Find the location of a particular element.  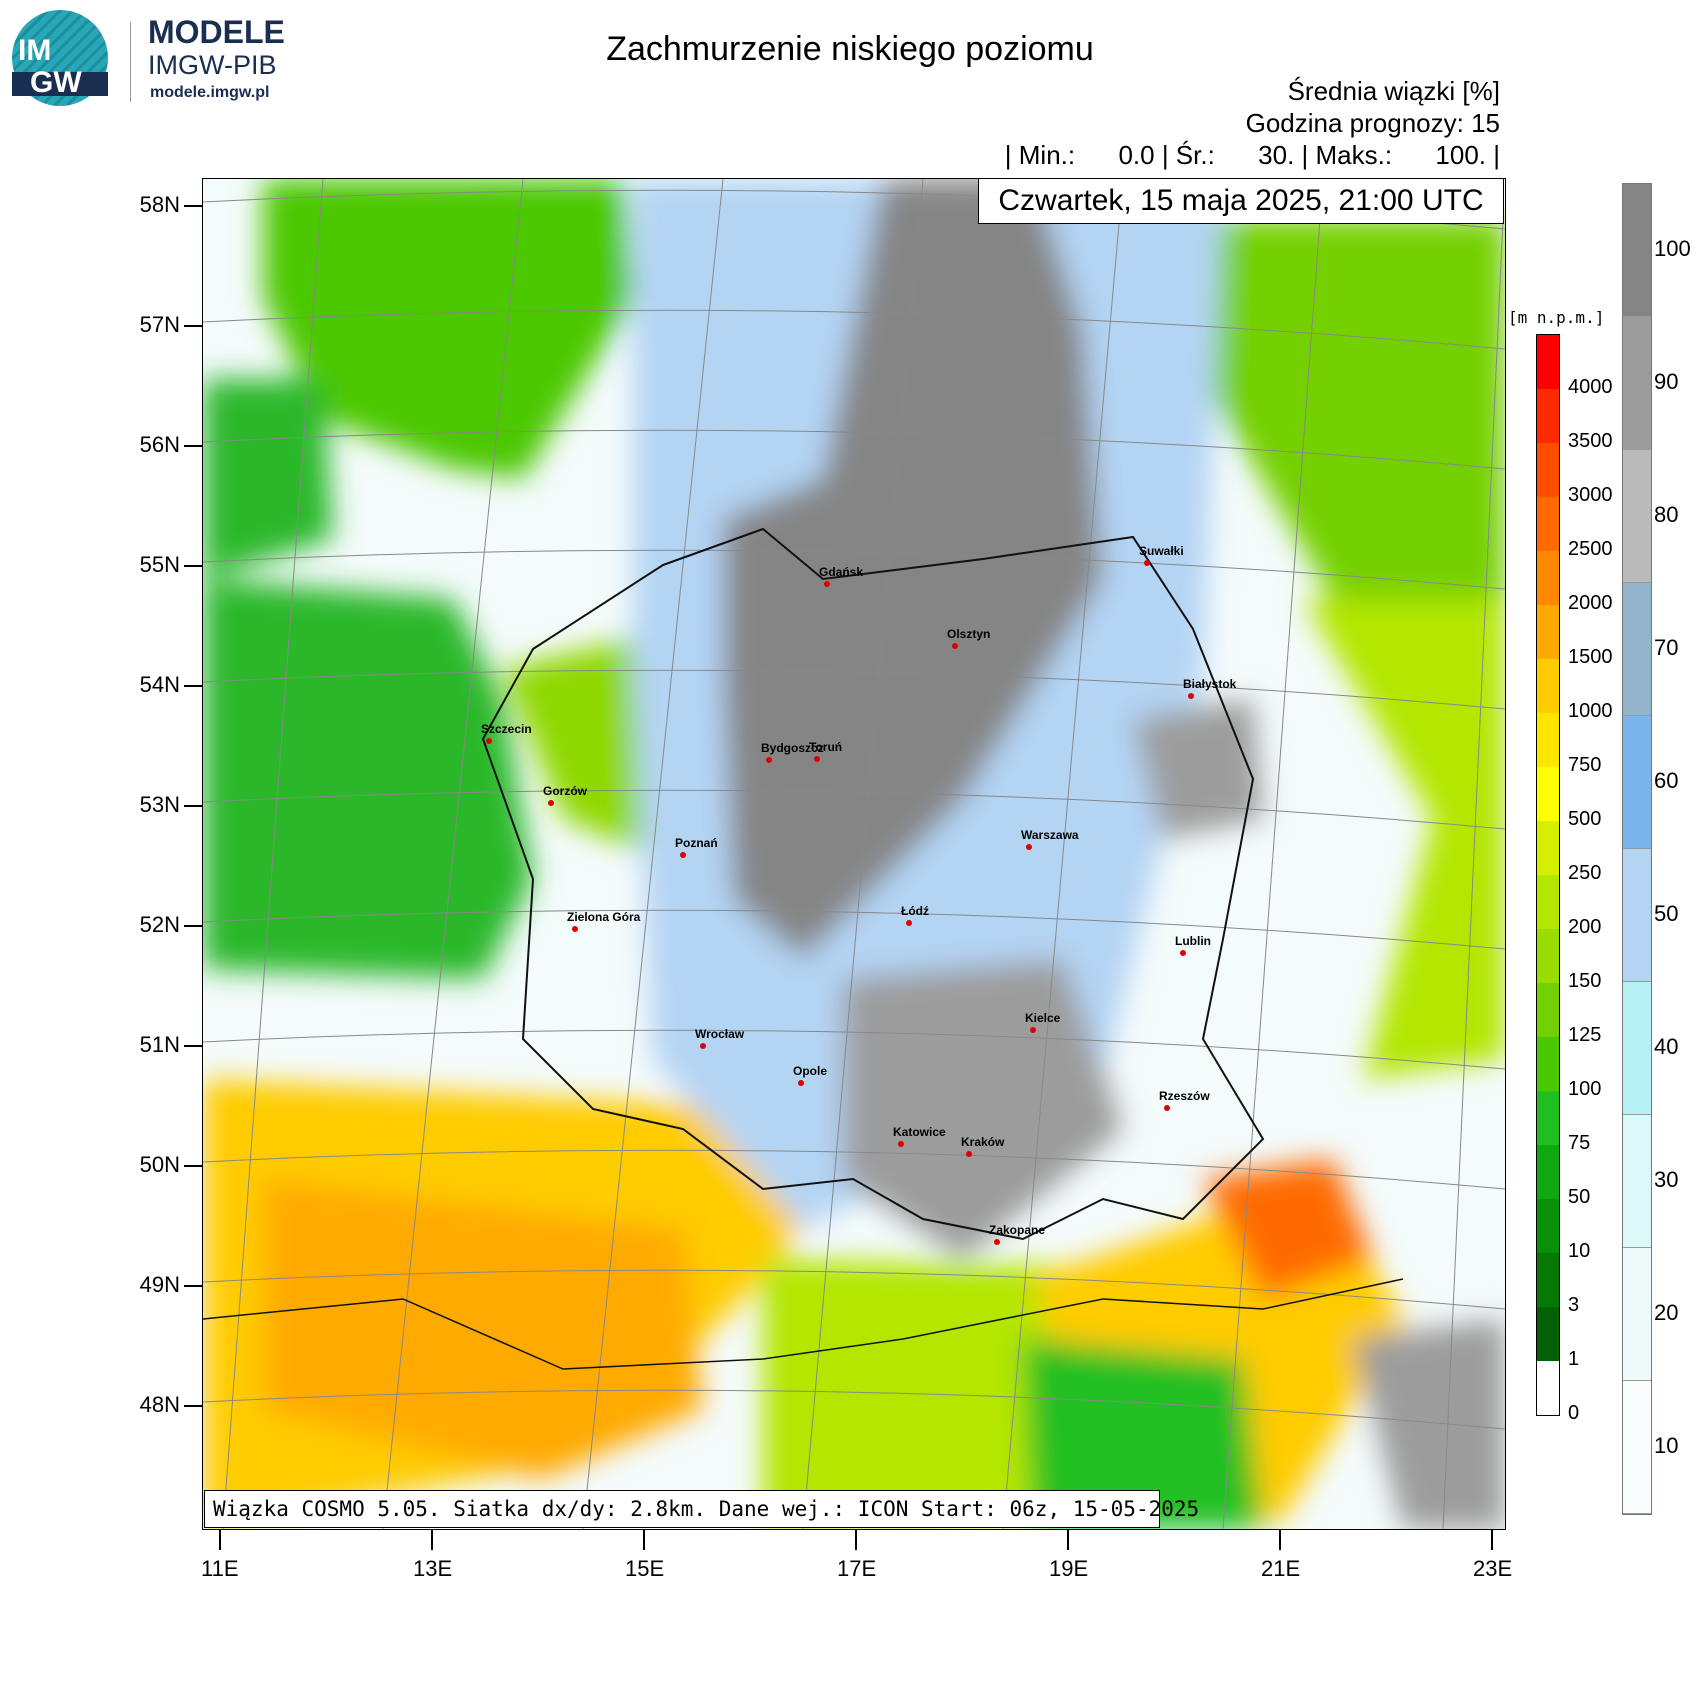

terrain-scale-label: 250 is located at coordinates (1585, 873).